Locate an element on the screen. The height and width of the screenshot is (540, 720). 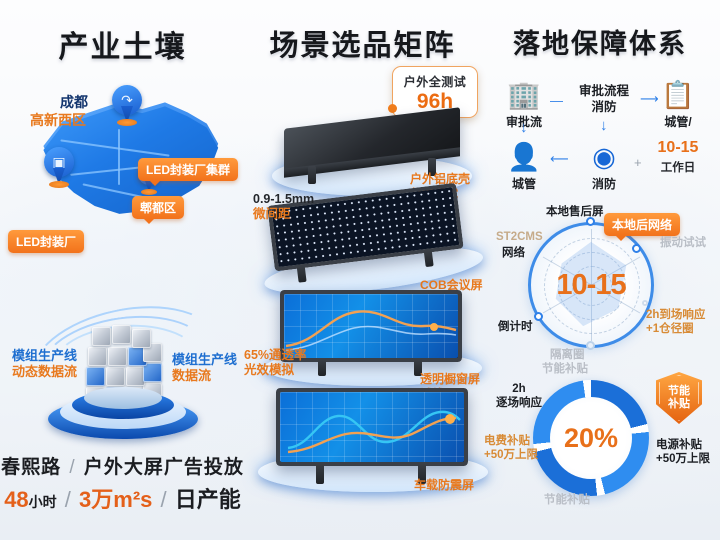
flow-node-urban-person: 👤 城管 is located at coordinates (524, 166).